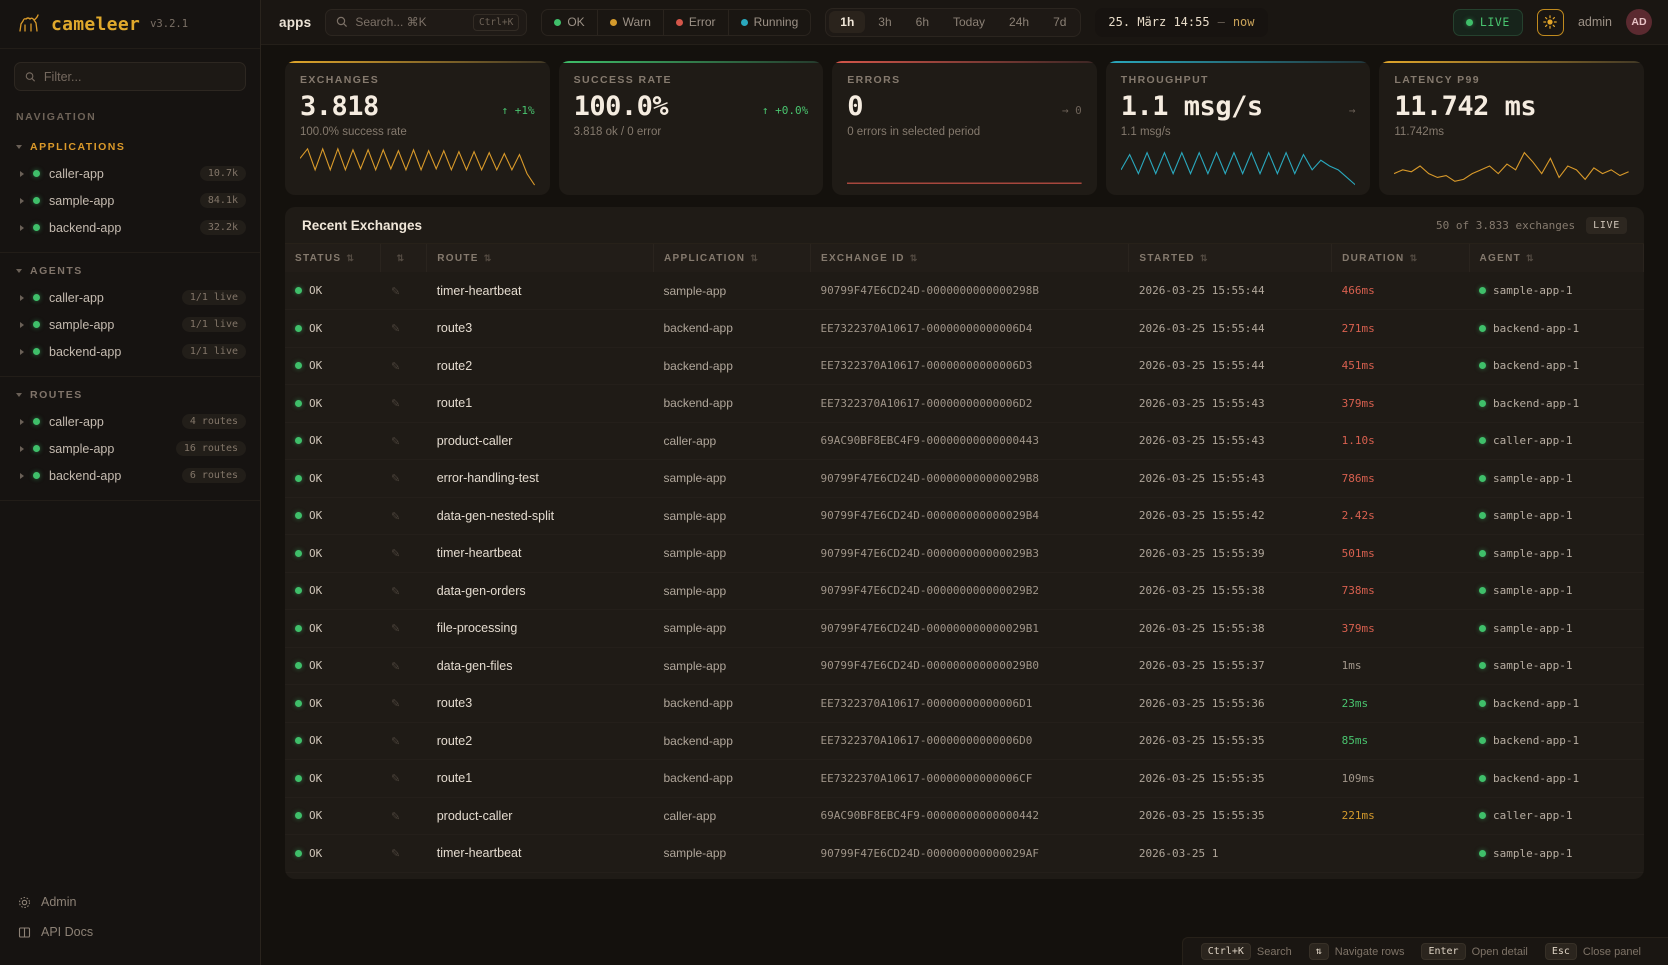 This screenshot has height=965, width=1668. Describe the element at coordinates (1400, 553) in the screenshot. I see `cell-duration: 501ms` at that location.